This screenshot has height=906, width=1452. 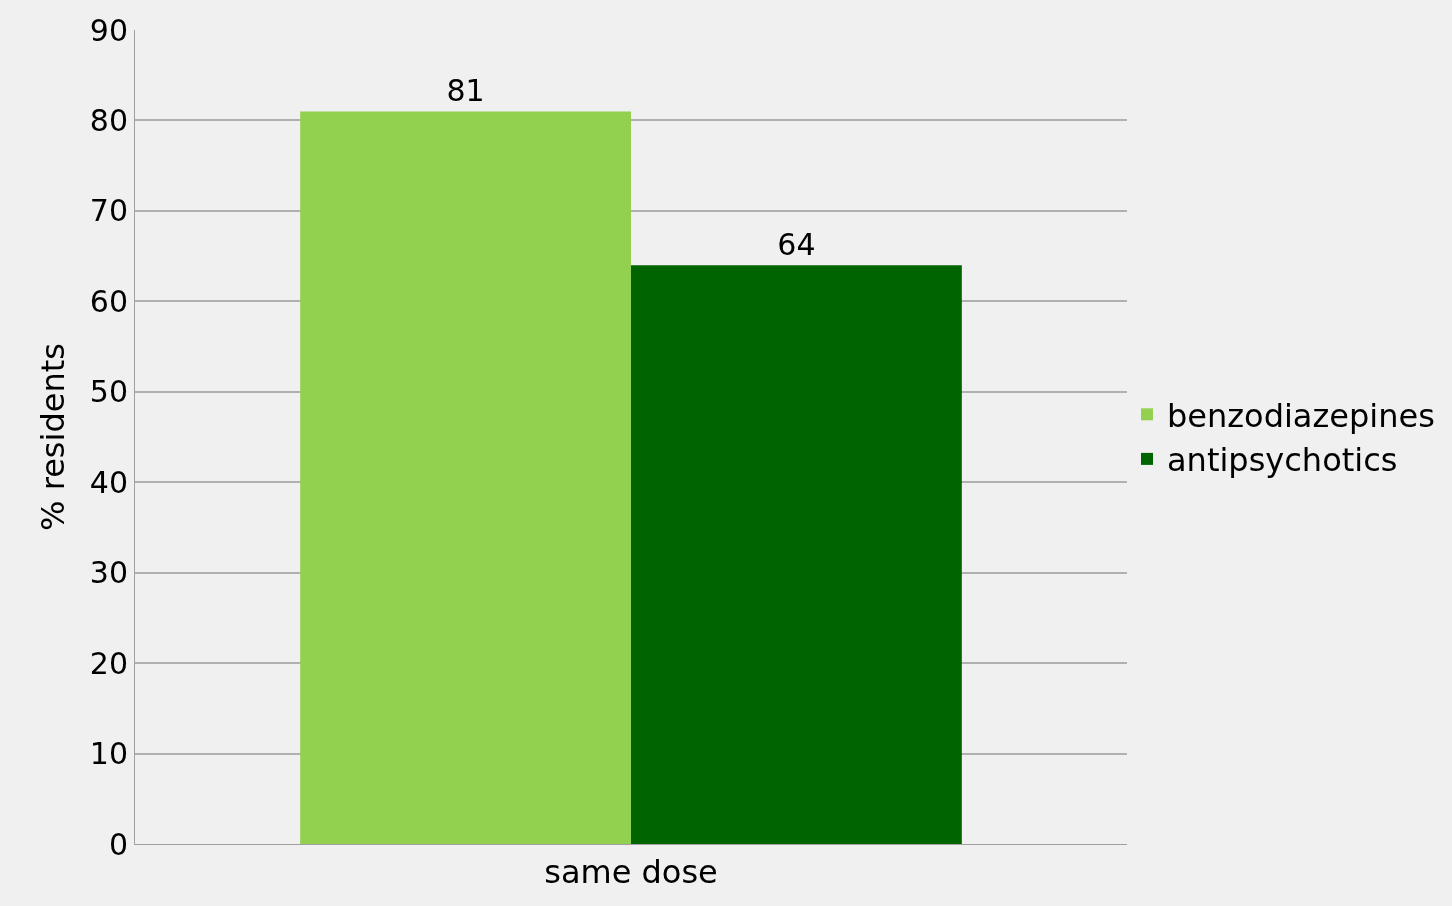 What do you see at coordinates (108, 754) in the screenshot?
I see `y-tick-label: 10` at bounding box center [108, 754].